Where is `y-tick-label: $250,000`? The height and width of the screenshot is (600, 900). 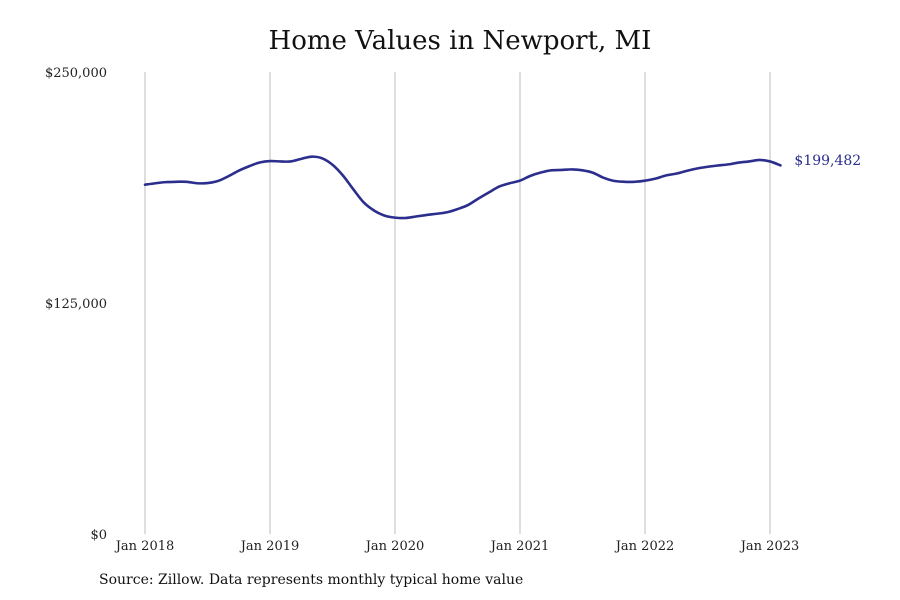
y-tick-label: $250,000 is located at coordinates (76, 73).